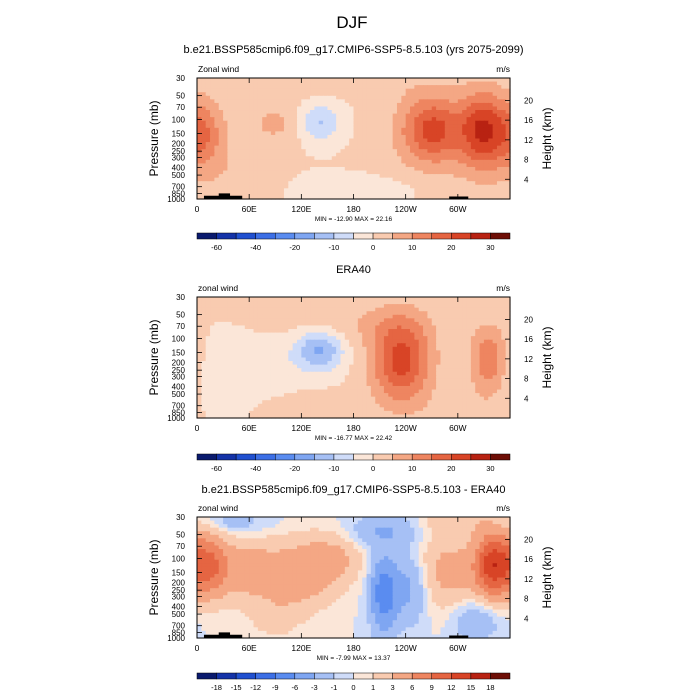  What do you see at coordinates (255, 247) in the screenshot?
I see `colorbar-label: -40` at bounding box center [255, 247].